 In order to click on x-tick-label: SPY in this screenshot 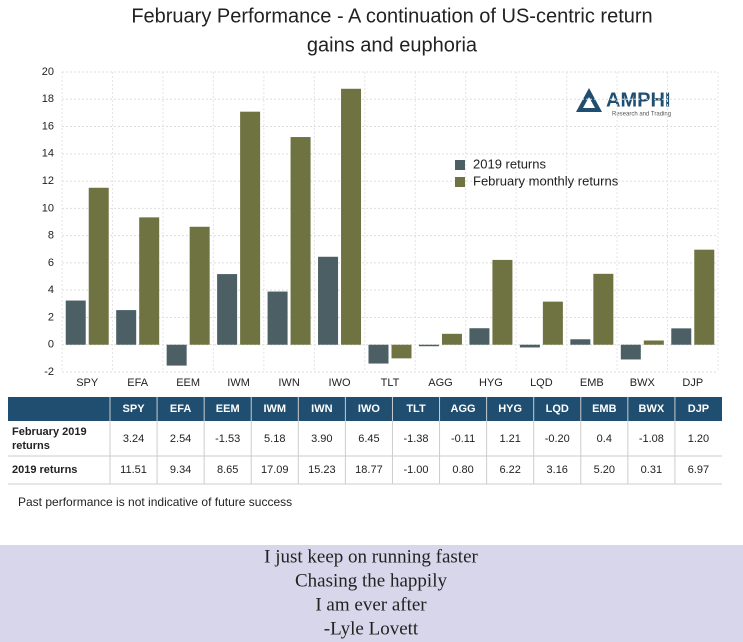, I will do `click(87, 383)`.